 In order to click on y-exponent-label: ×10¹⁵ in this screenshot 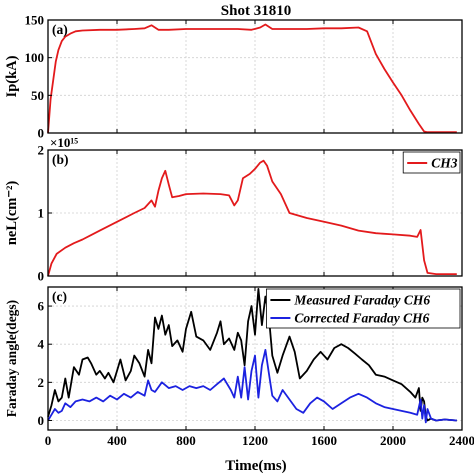, I will do `click(64, 142)`.